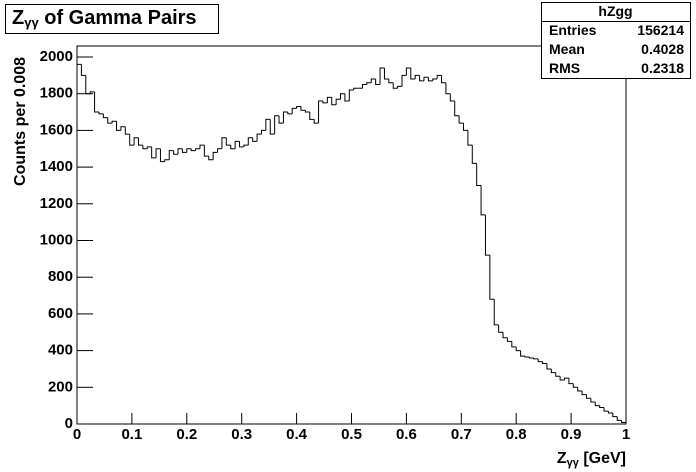 This screenshot has height=472, width=696. I want to click on x-label-rest: [GeV], so click(602, 458).